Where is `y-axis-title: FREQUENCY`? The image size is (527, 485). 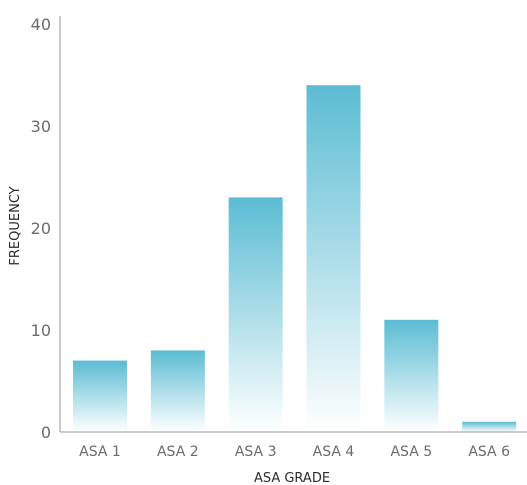 y-axis-title: FREQUENCY is located at coordinates (15, 225).